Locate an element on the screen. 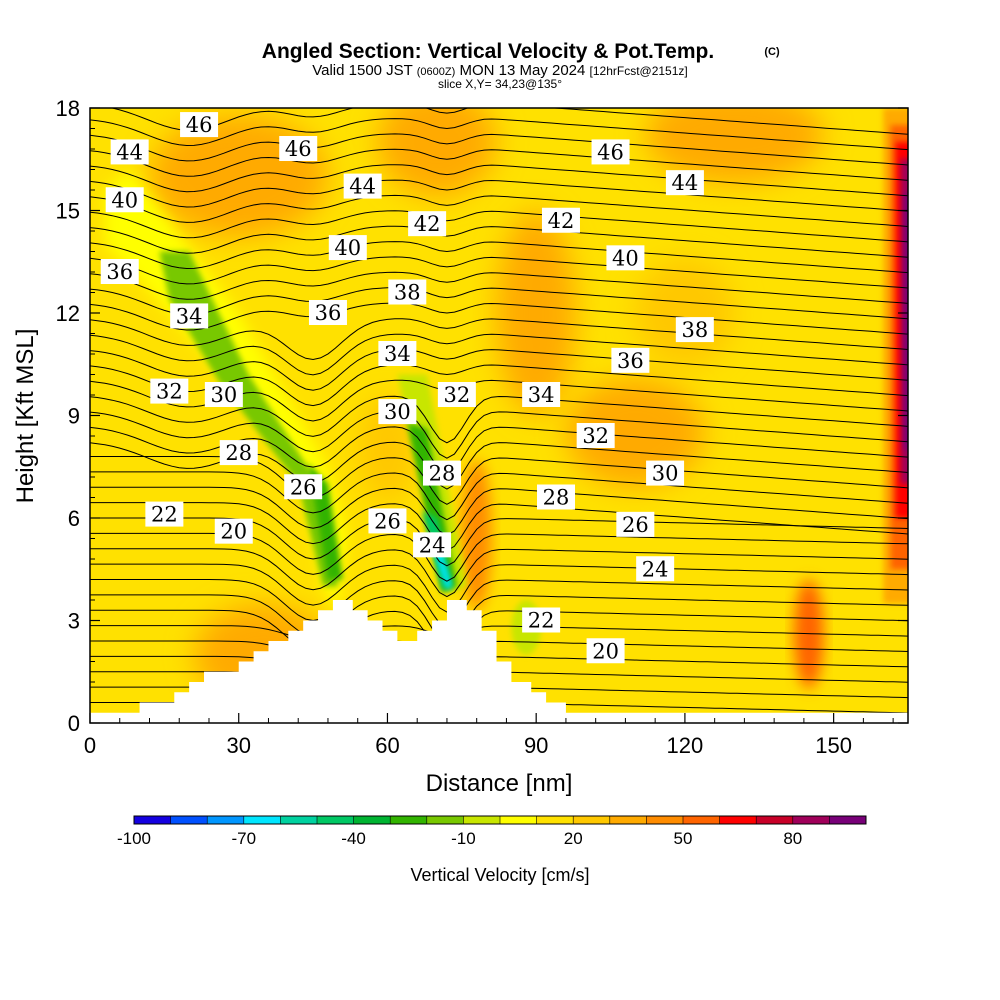  chart-title-unit: (C) is located at coordinates (772, 52).